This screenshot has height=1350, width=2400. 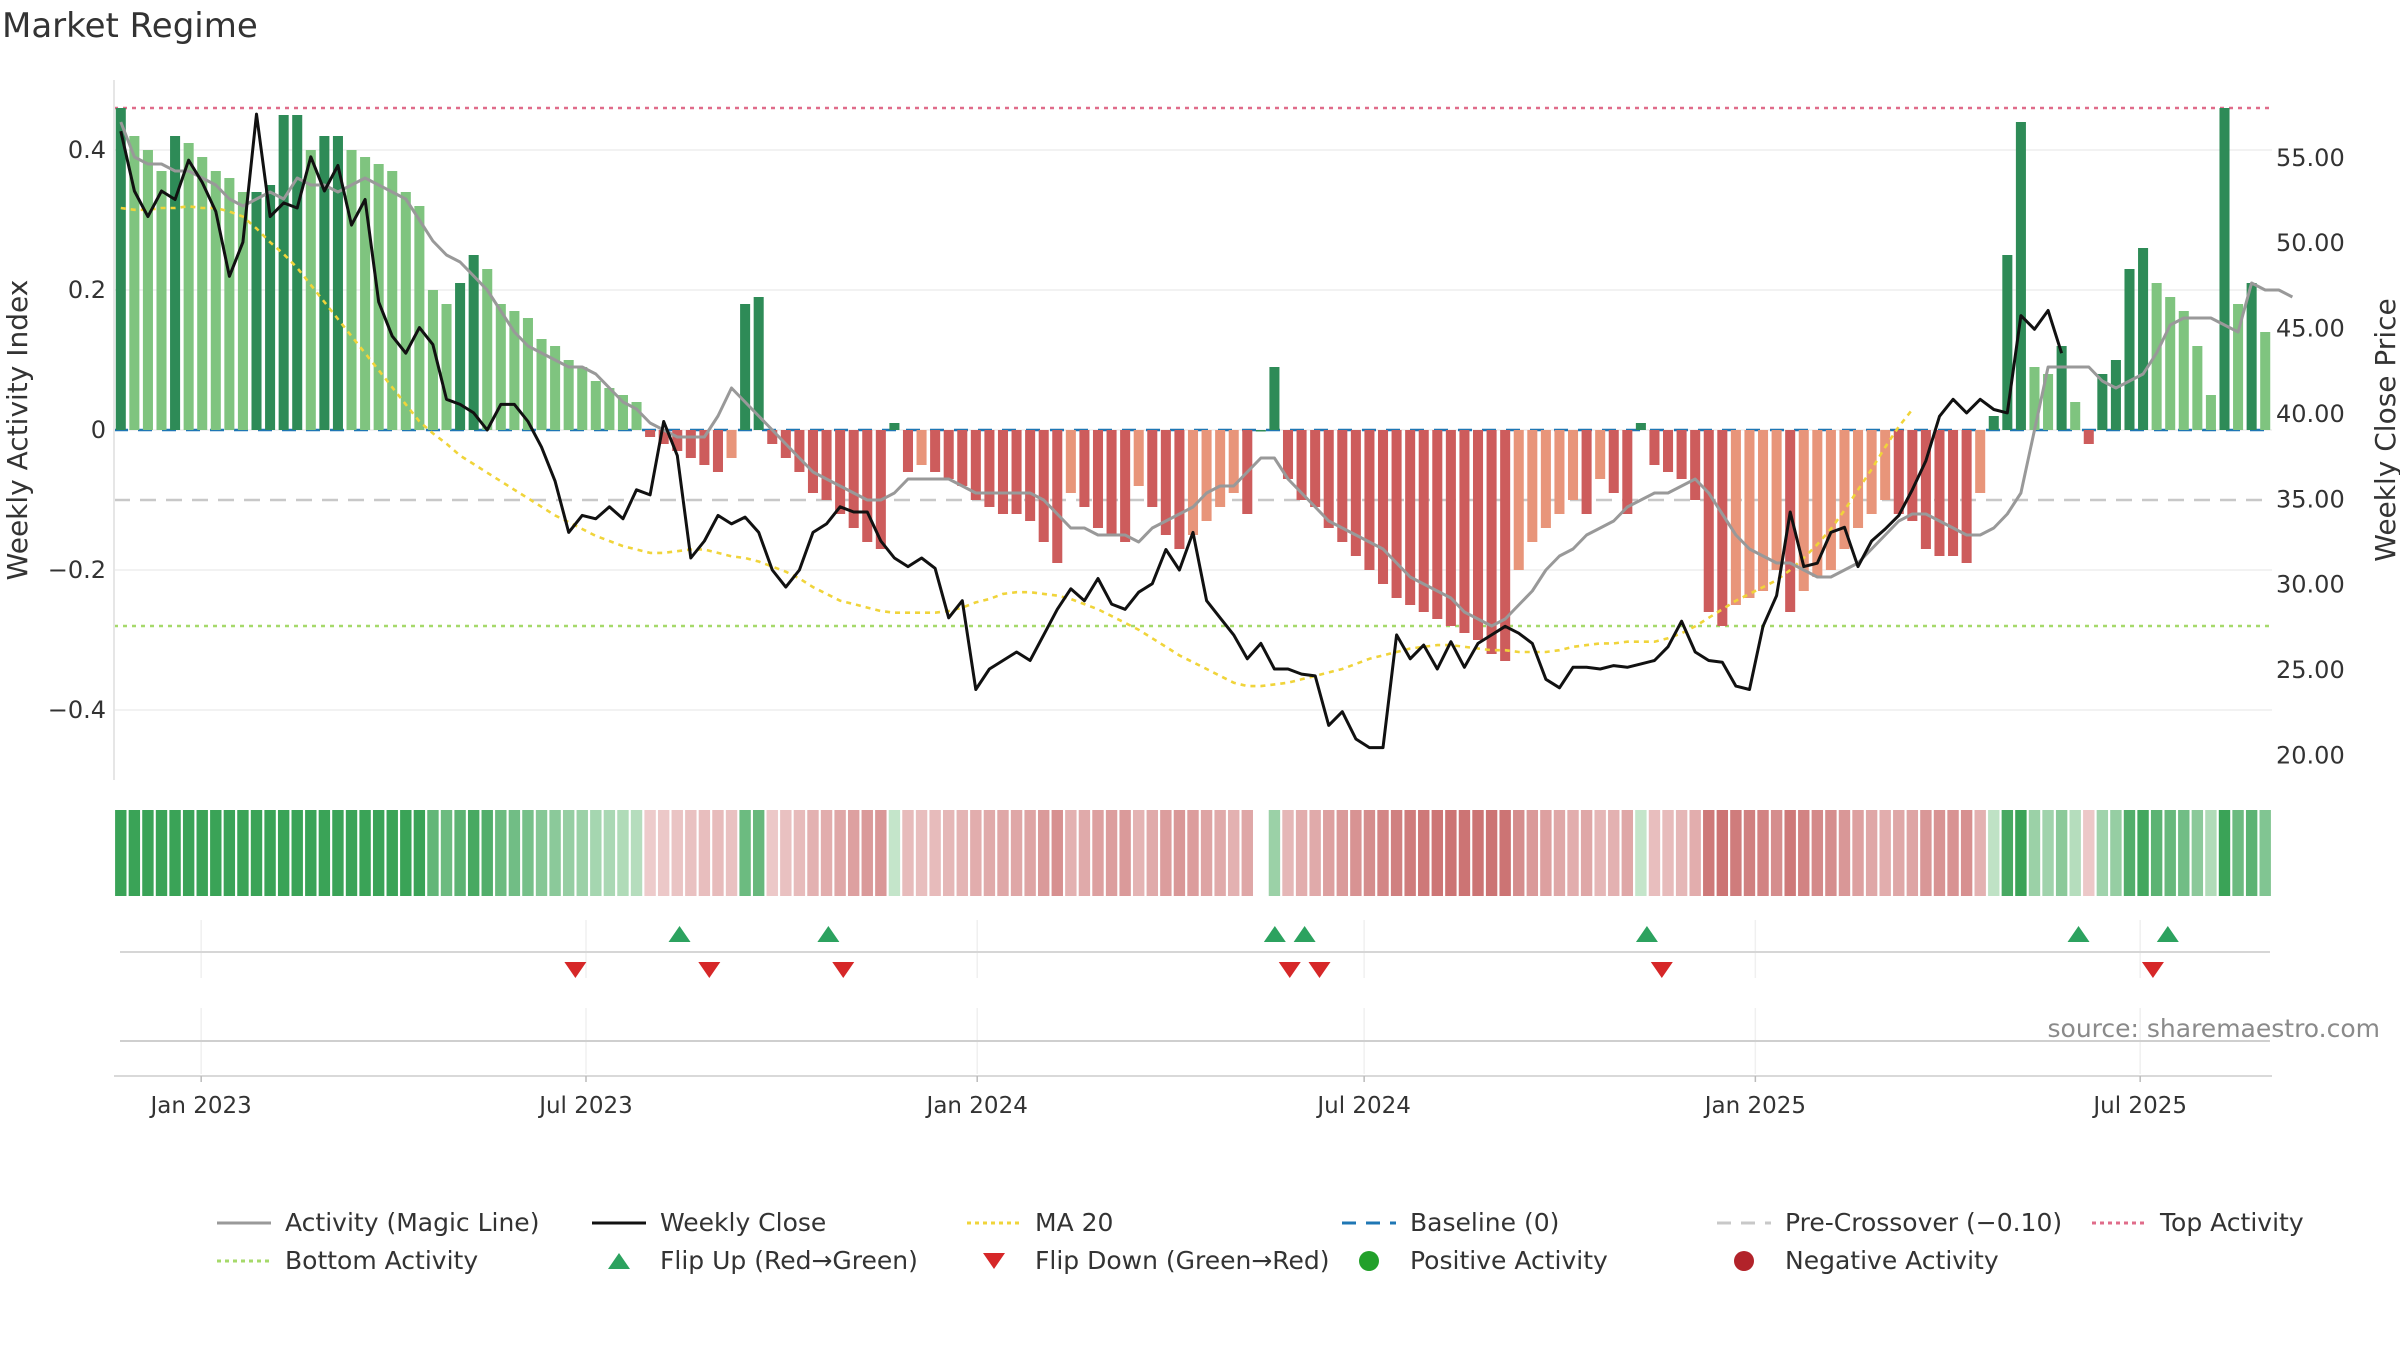 What do you see at coordinates (2310, 243) in the screenshot?
I see `y2-tick-label: 50.00` at bounding box center [2310, 243].